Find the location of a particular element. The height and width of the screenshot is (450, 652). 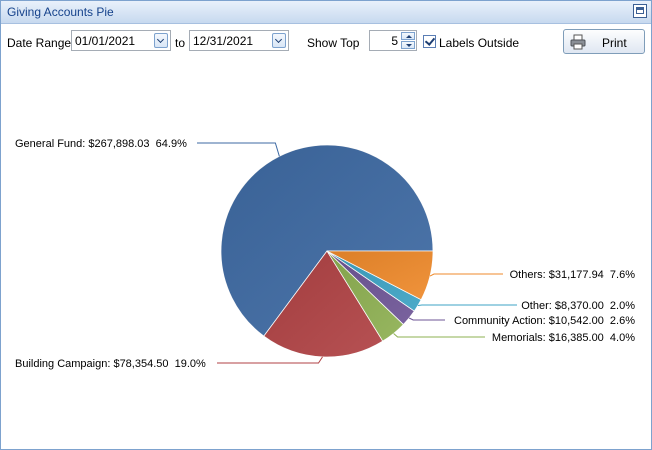

maximize-icon is located at coordinates (640, 11).